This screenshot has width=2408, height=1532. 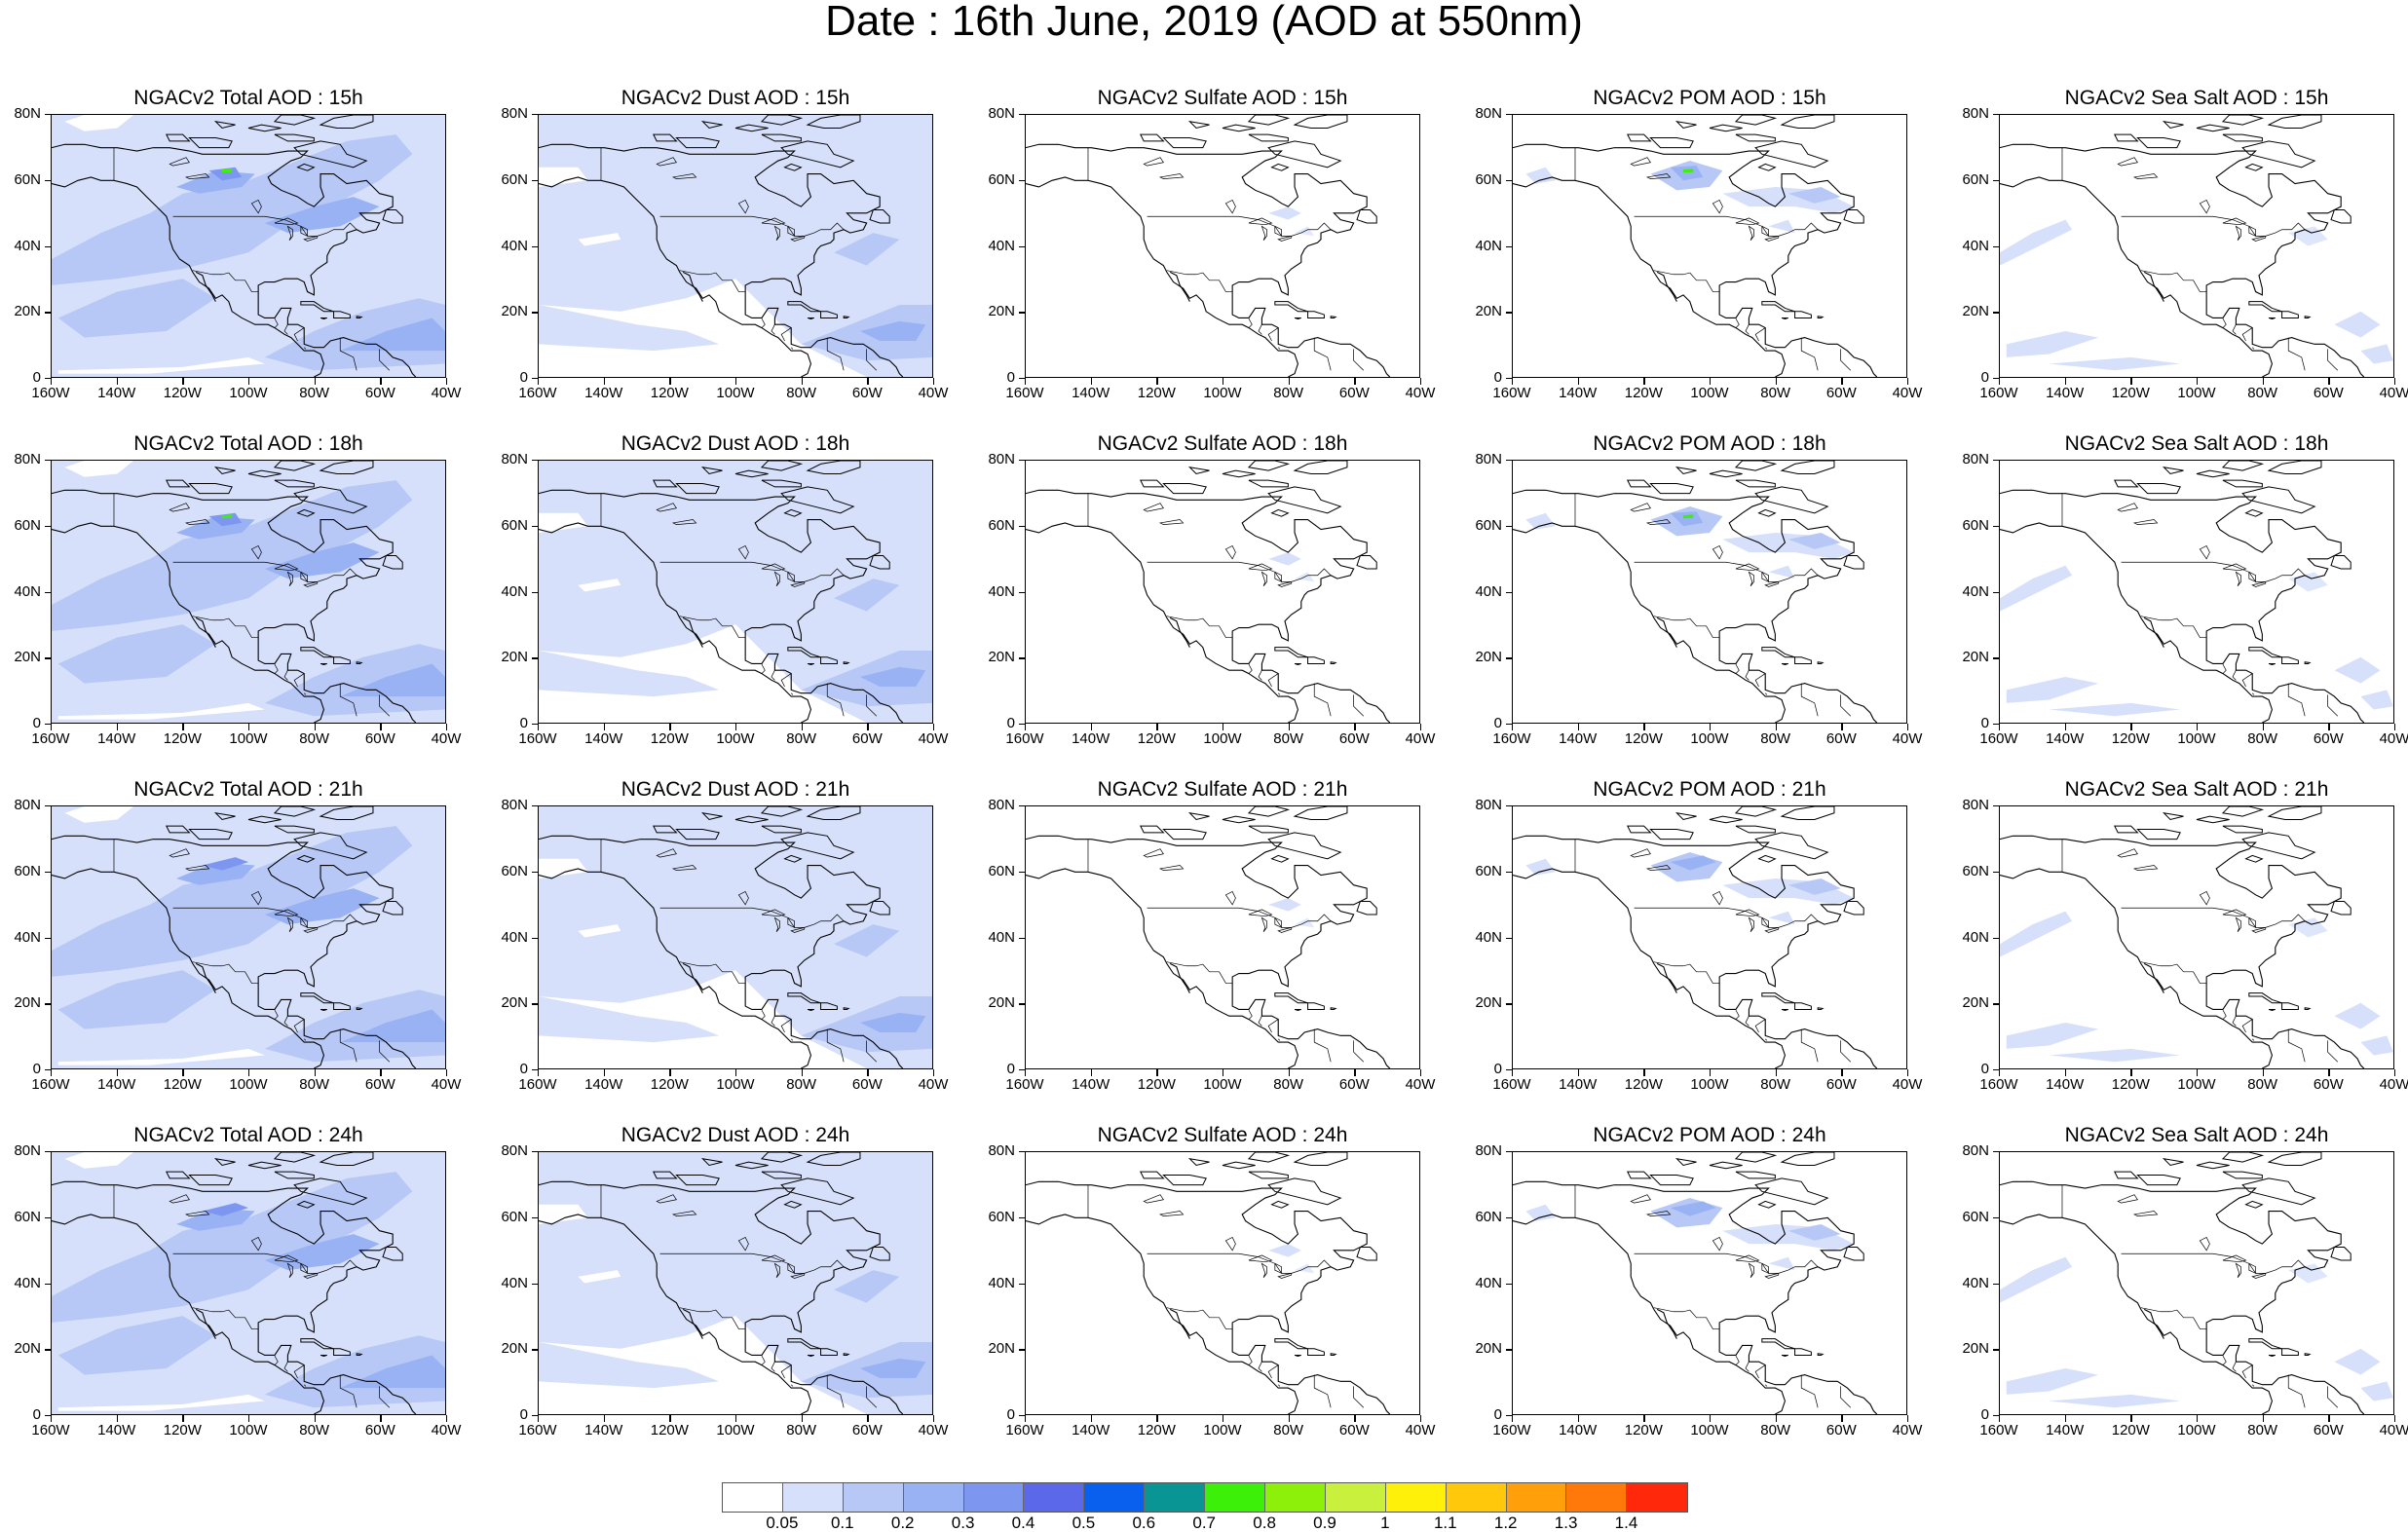 I want to click on colorbar-label: 1.2, so click(x=1505, y=1522).